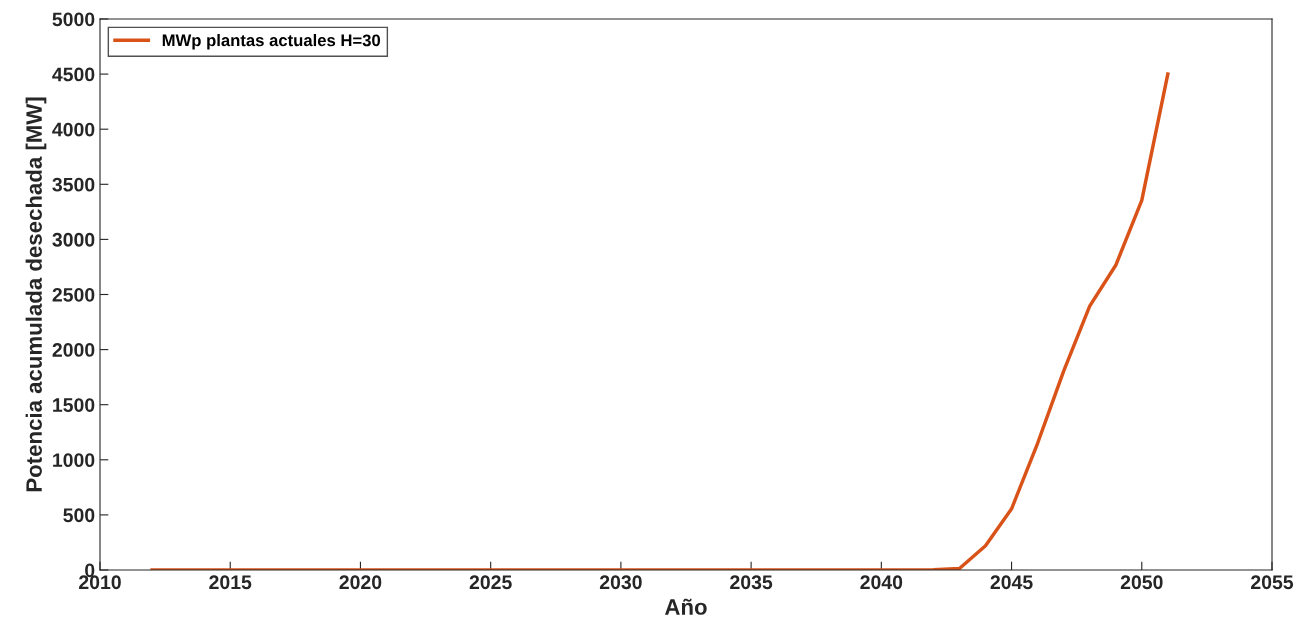 The image size is (1312, 637). Describe the element at coordinates (1011, 582) in the screenshot. I see `x-tick-label: 2045` at that location.